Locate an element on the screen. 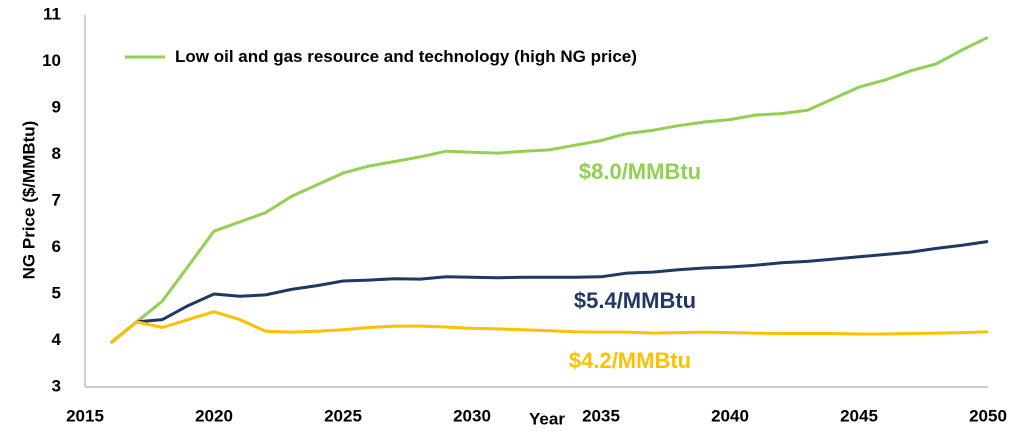 Image resolution: width=1018 pixels, height=431 pixels. y-tick-label: 9 is located at coordinates (56, 106).